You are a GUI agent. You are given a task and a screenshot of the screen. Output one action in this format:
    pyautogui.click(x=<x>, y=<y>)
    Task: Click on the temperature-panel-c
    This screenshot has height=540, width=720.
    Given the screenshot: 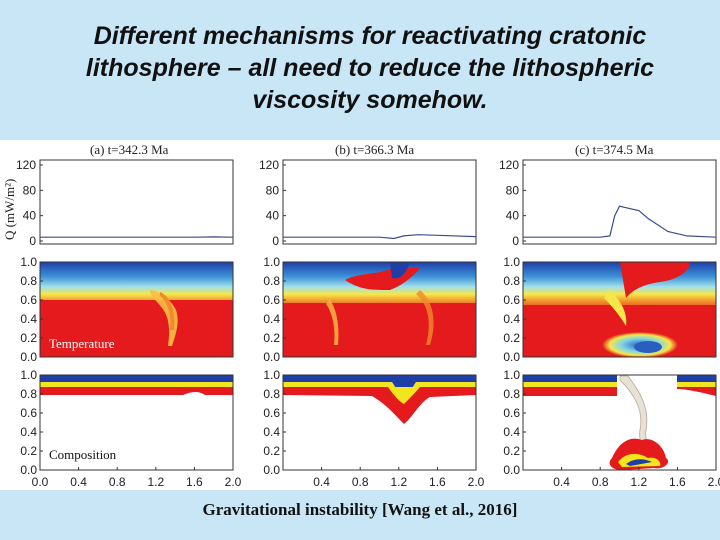 What is the action you would take?
    pyautogui.click(x=619, y=309)
    